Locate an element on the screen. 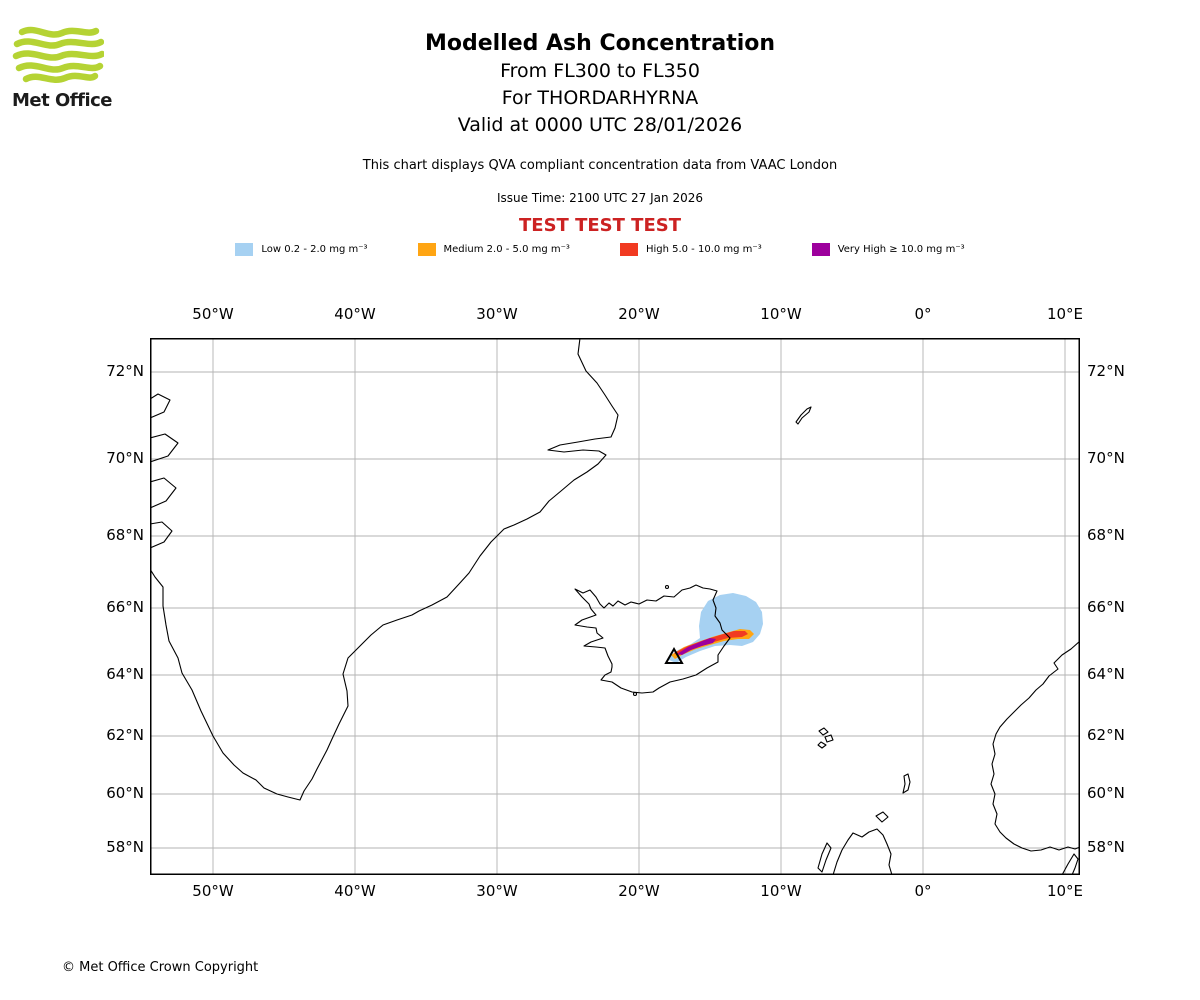  met-office-logo: Met Office is located at coordinates (67, 67).